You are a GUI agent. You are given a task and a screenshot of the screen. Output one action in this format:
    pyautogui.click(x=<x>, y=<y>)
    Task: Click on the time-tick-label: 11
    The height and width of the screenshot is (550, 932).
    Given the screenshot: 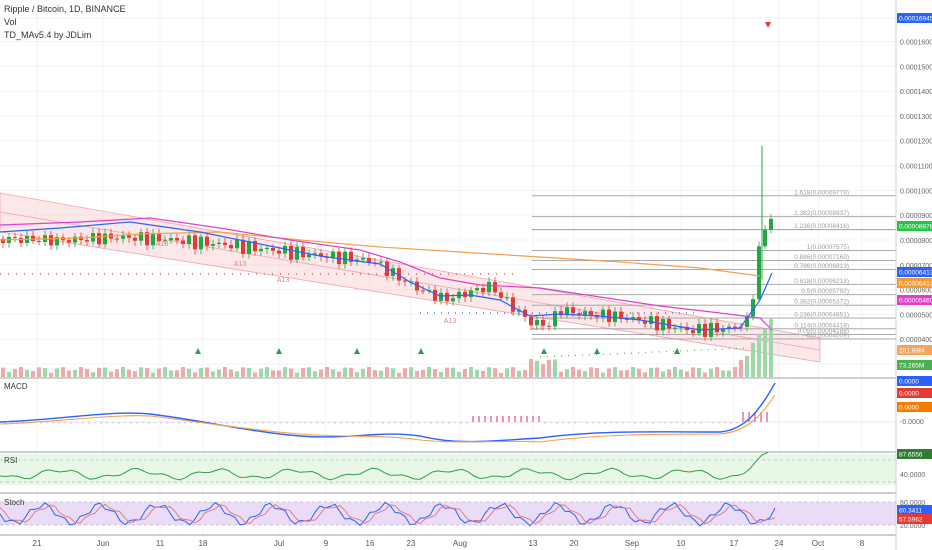 What is the action you would take?
    pyautogui.click(x=160, y=543)
    